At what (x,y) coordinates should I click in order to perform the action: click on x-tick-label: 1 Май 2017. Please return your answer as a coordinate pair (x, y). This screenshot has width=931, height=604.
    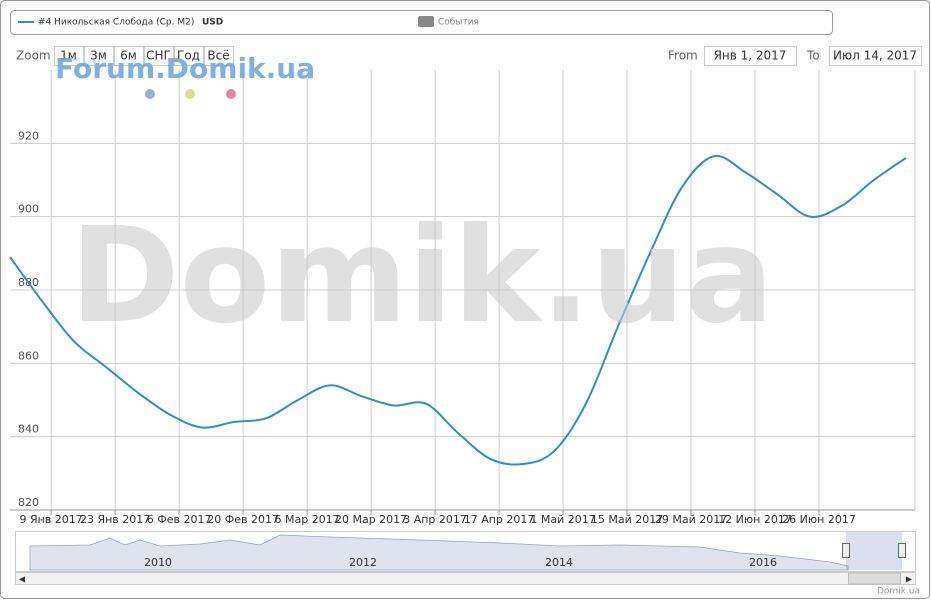
    Looking at the image, I should click on (562, 519).